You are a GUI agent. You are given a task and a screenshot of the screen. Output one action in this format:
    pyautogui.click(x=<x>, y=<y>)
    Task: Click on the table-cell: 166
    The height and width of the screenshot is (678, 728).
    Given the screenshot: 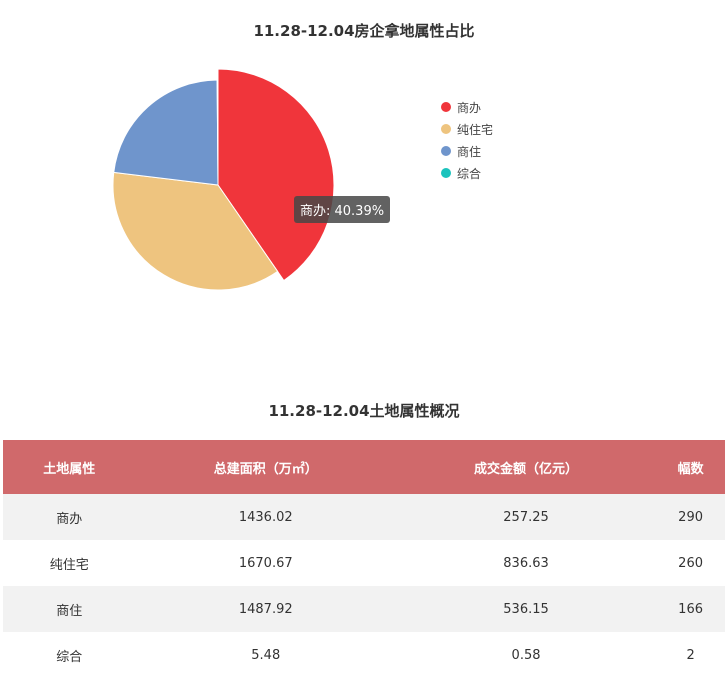 What is the action you would take?
    pyautogui.click(x=690, y=609)
    